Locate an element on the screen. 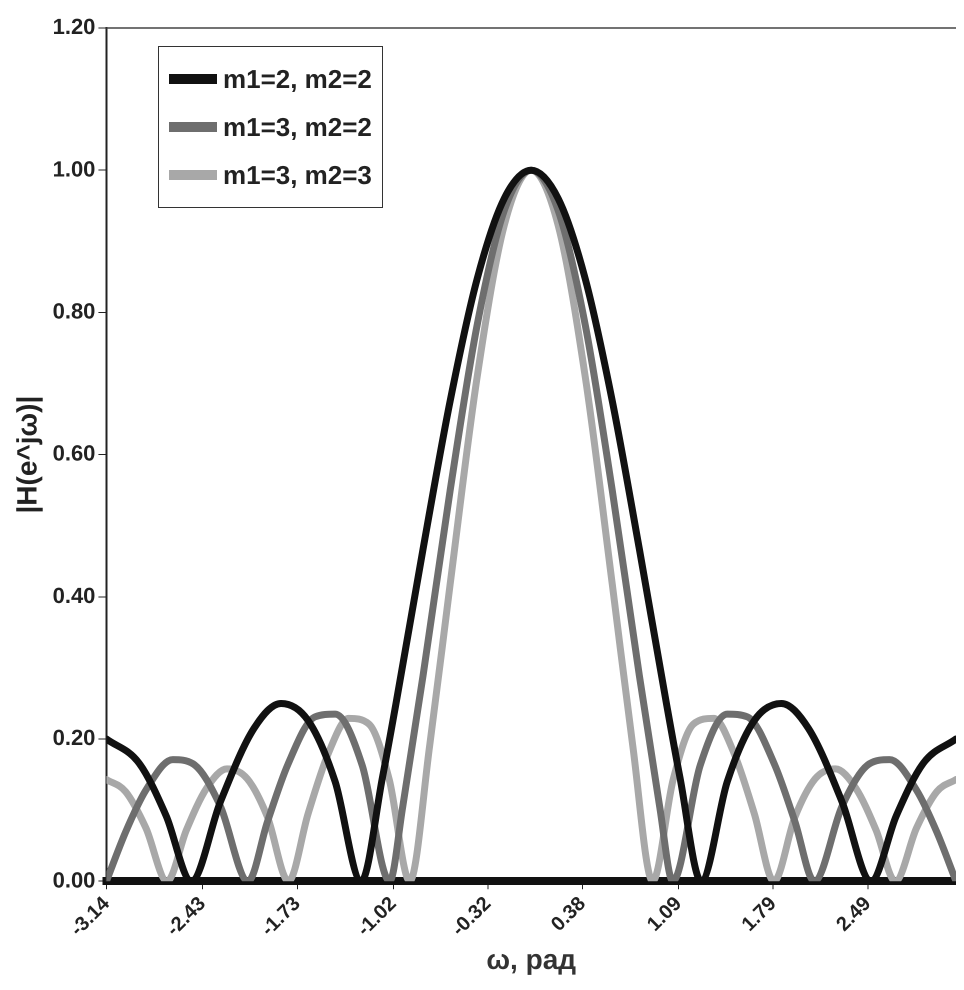 The image size is (964, 990). y-tick-label: 0.20 is located at coordinates (74, 737).